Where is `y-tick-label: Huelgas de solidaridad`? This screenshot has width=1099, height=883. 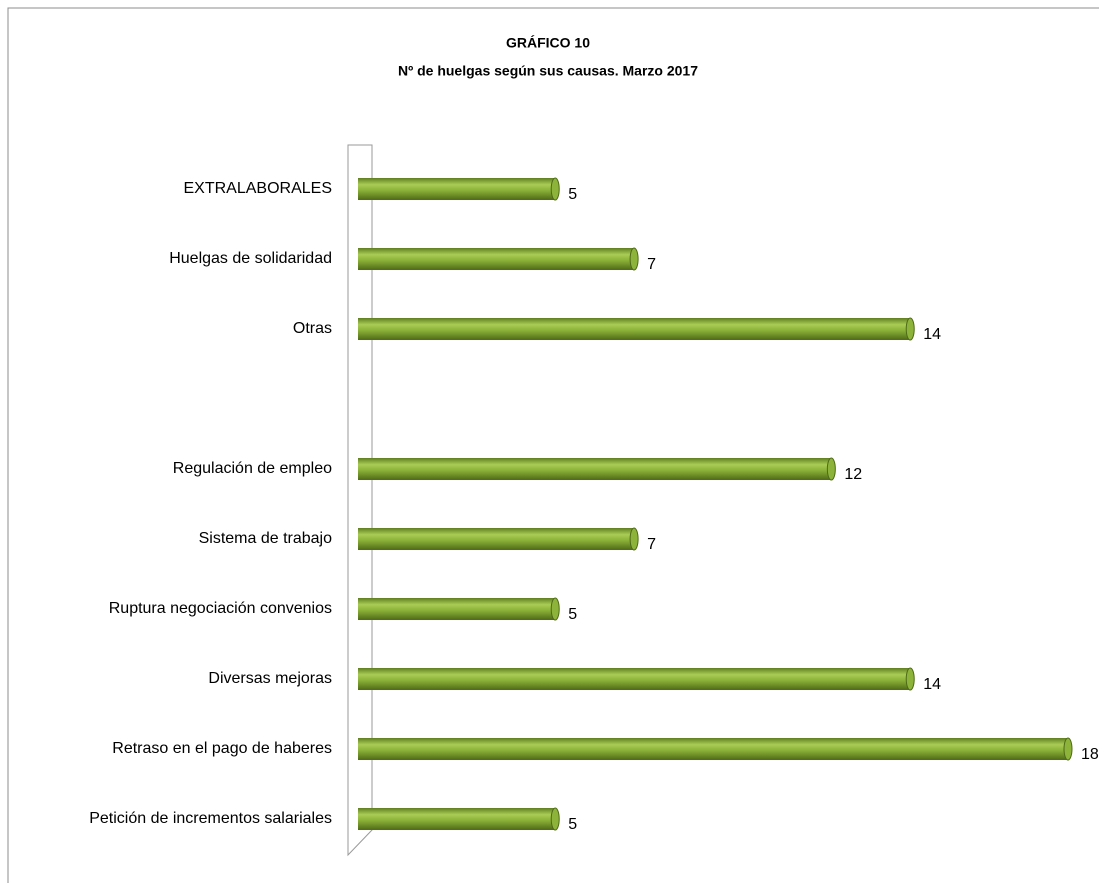 y-tick-label: Huelgas de solidaridad is located at coordinates (250, 258).